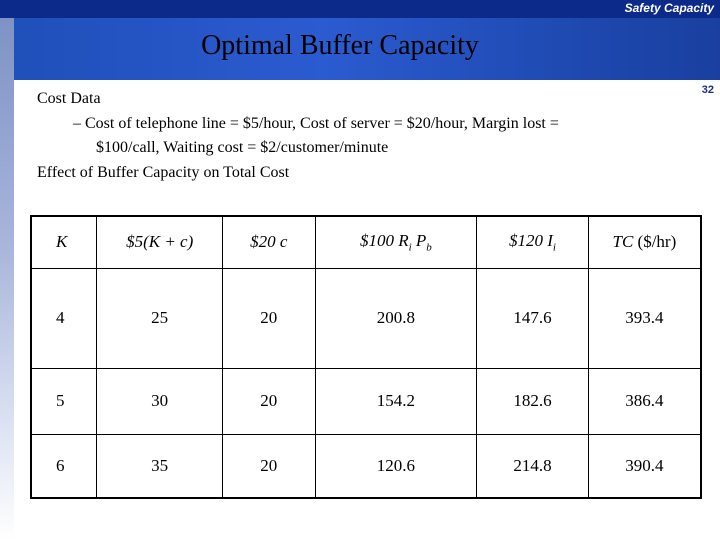 The width and height of the screenshot is (720, 540). I want to click on cell-line-cost: 30, so click(159, 401).